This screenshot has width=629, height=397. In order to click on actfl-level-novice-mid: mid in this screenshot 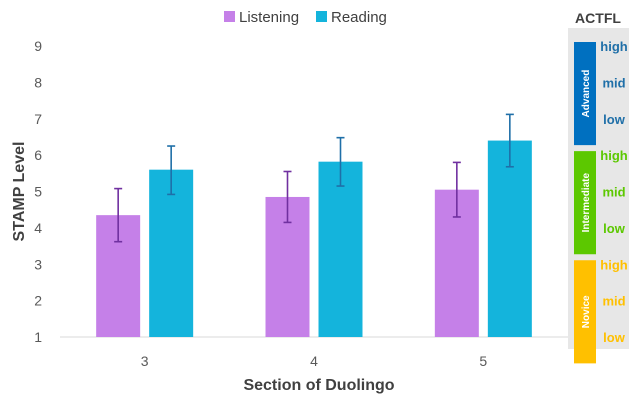, I will do `click(613, 301)`.